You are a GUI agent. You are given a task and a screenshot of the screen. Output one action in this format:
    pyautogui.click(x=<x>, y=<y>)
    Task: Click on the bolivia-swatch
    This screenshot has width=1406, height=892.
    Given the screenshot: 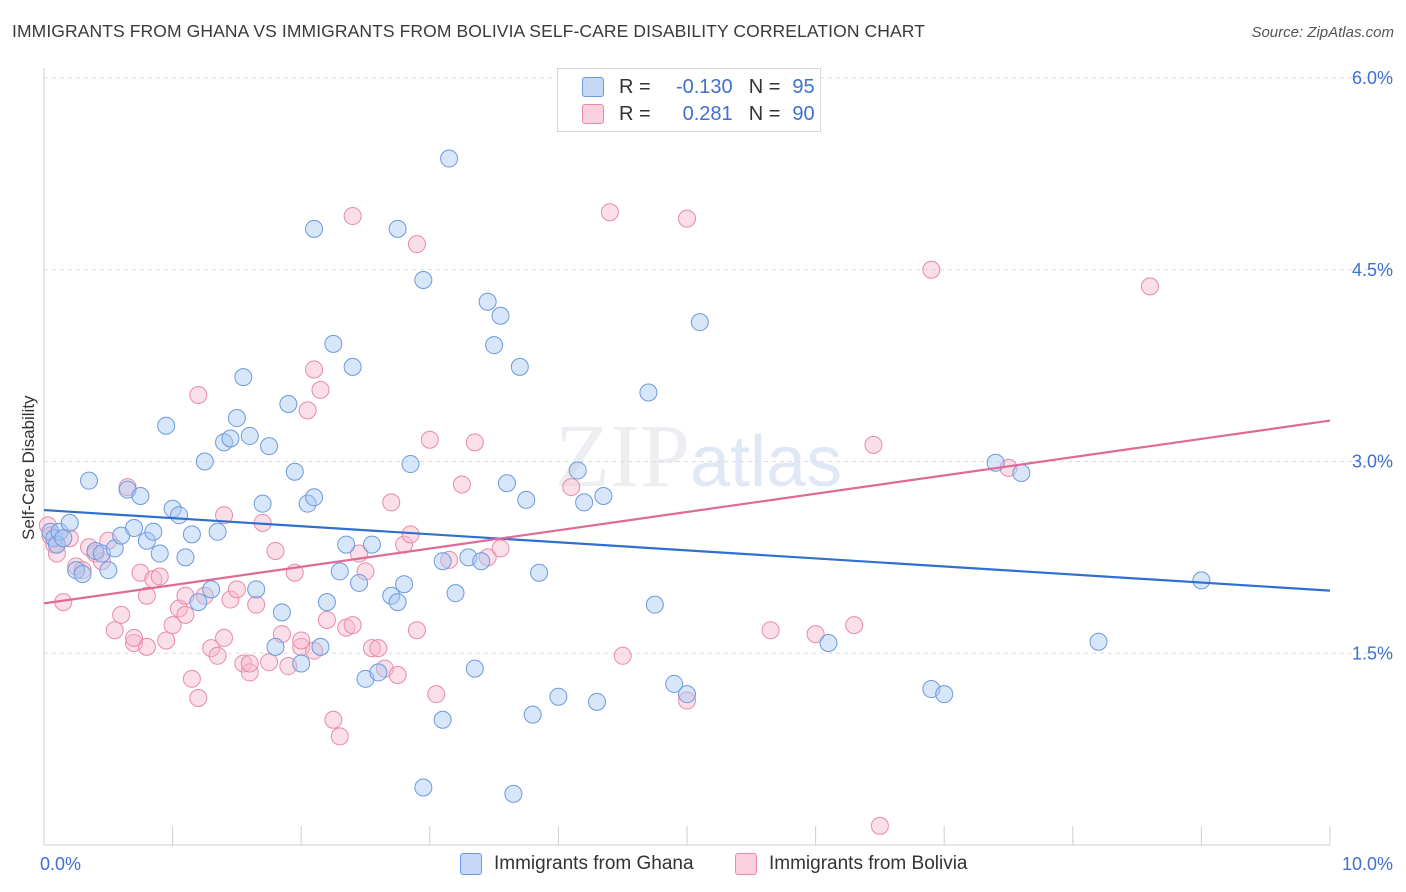 What is the action you would take?
    pyautogui.click(x=593, y=114)
    